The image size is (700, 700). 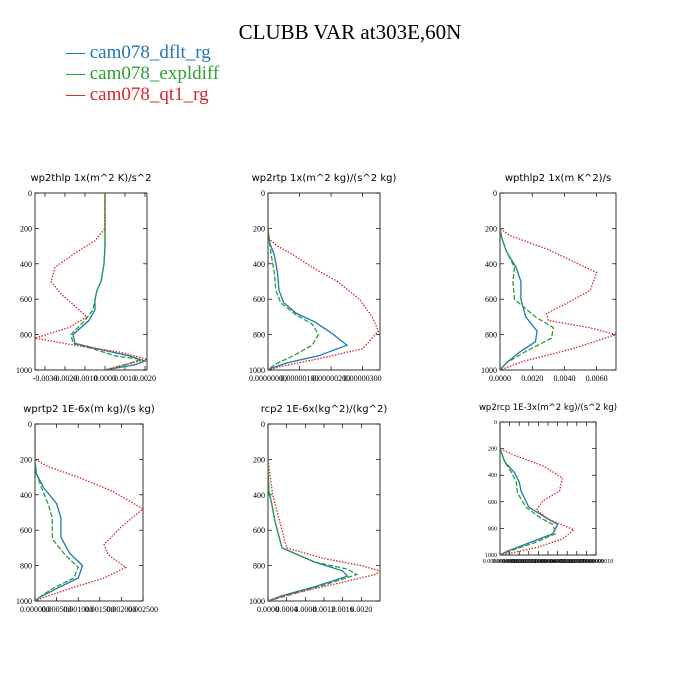 What do you see at coordinates (150, 52) in the screenshot?
I see `legend-label-dflt: cam078_dflt_rg` at bounding box center [150, 52].